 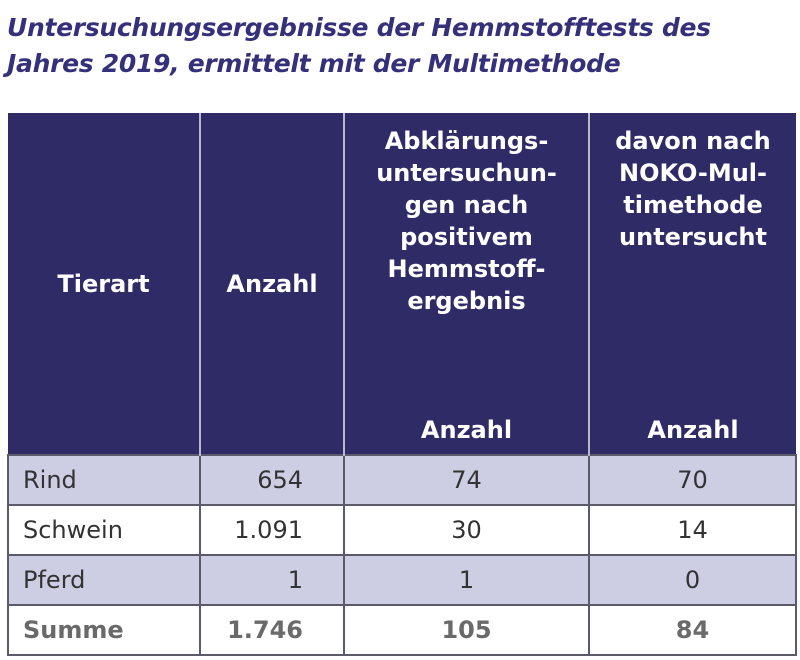 I want to click on cell-summe-noko: 84, so click(x=692, y=630).